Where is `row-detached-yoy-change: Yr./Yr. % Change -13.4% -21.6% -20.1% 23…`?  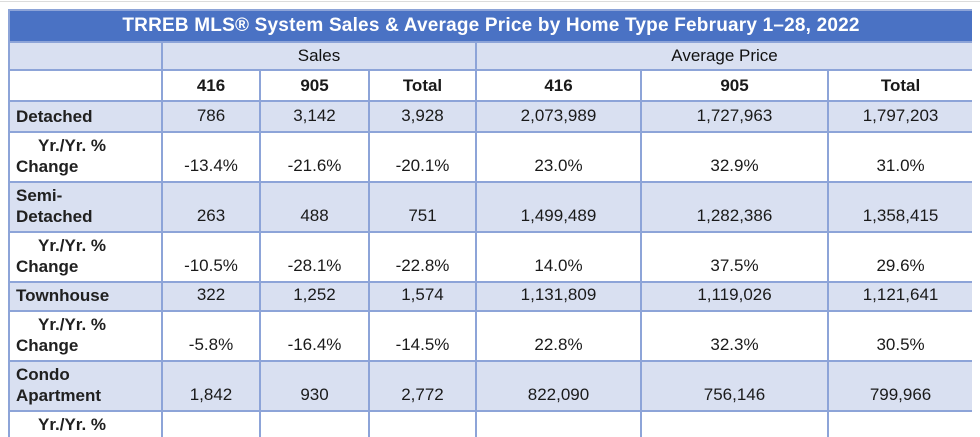
row-detached-yoy-change: Yr./Yr. % Change -13.4% -21.6% -20.1% 23… is located at coordinates (490, 157).